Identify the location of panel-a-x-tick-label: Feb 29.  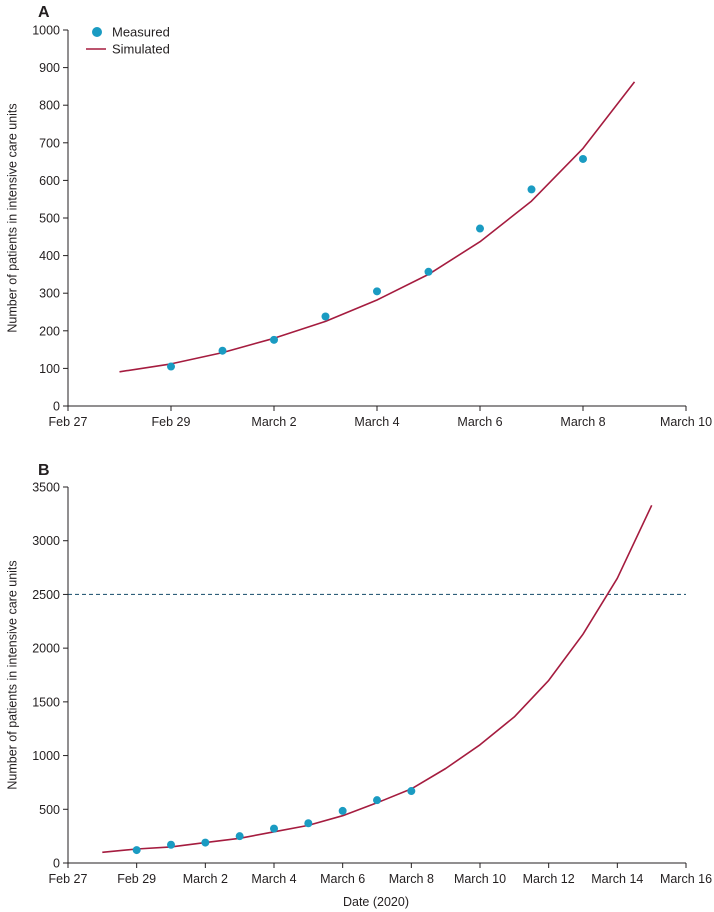
(171, 422).